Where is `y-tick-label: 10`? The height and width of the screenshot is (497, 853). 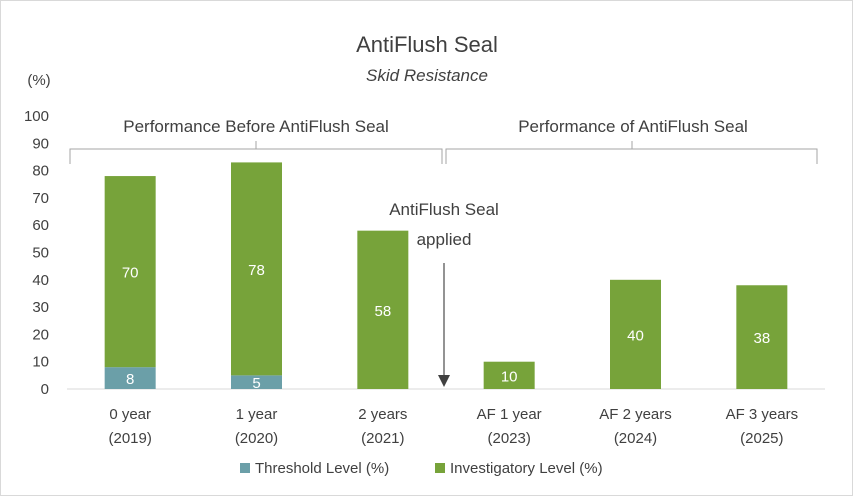 y-tick-label: 10 is located at coordinates (40, 362).